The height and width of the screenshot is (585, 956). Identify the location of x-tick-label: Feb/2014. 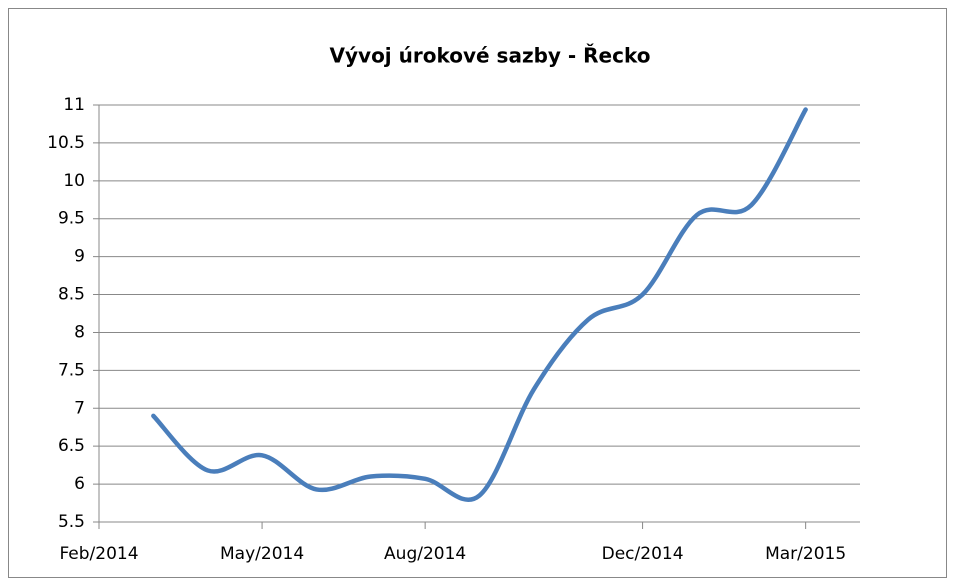
(98, 554).